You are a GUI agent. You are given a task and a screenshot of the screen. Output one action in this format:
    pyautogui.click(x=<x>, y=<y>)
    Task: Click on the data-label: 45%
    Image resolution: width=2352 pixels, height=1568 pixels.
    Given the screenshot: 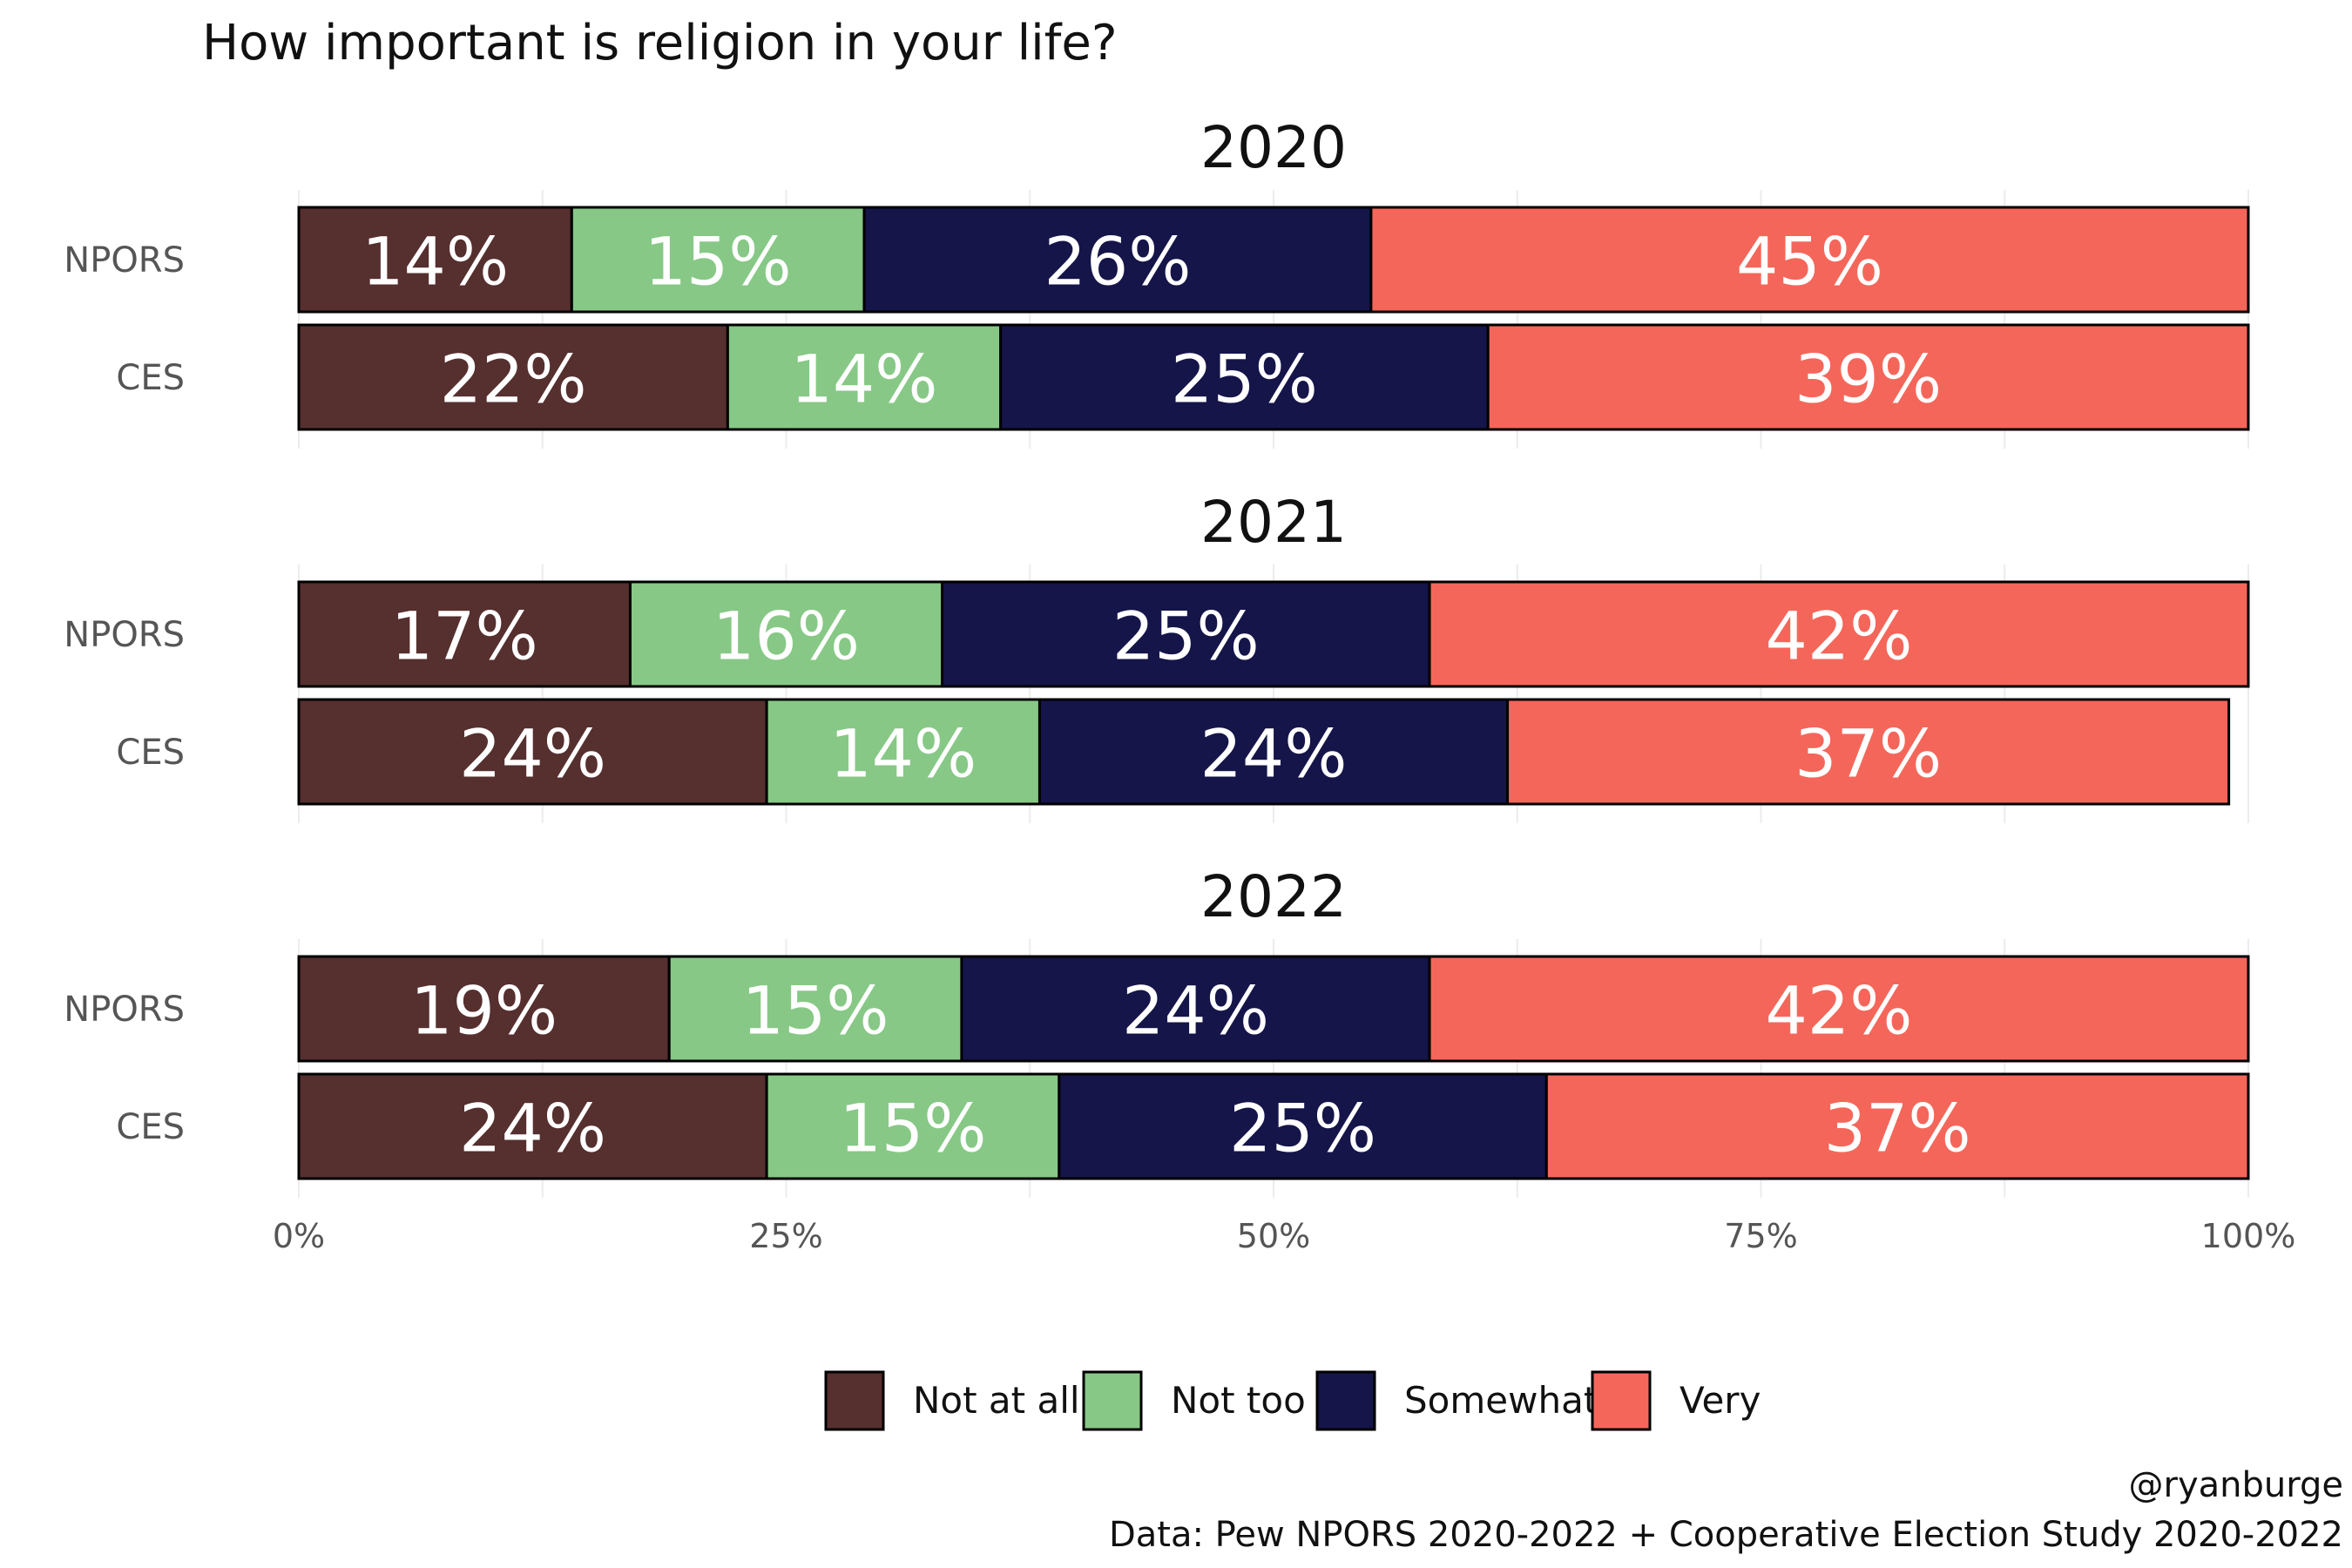 What is the action you would take?
    pyautogui.click(x=1810, y=262)
    